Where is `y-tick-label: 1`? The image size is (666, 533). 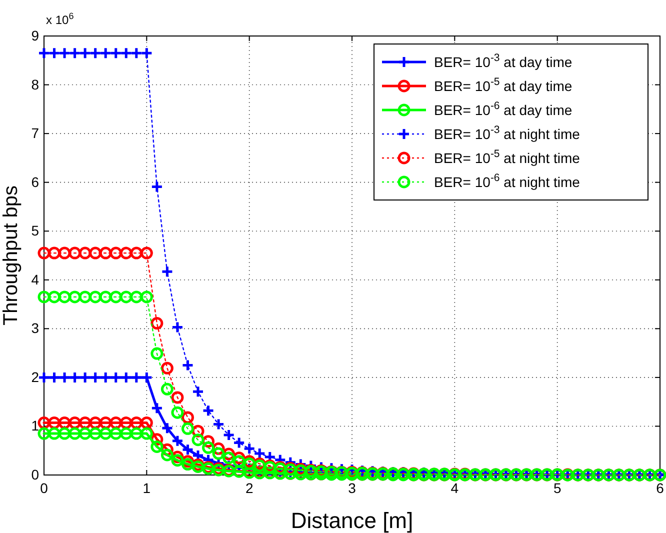
y-tick-label: 1 is located at coordinates (35, 426).